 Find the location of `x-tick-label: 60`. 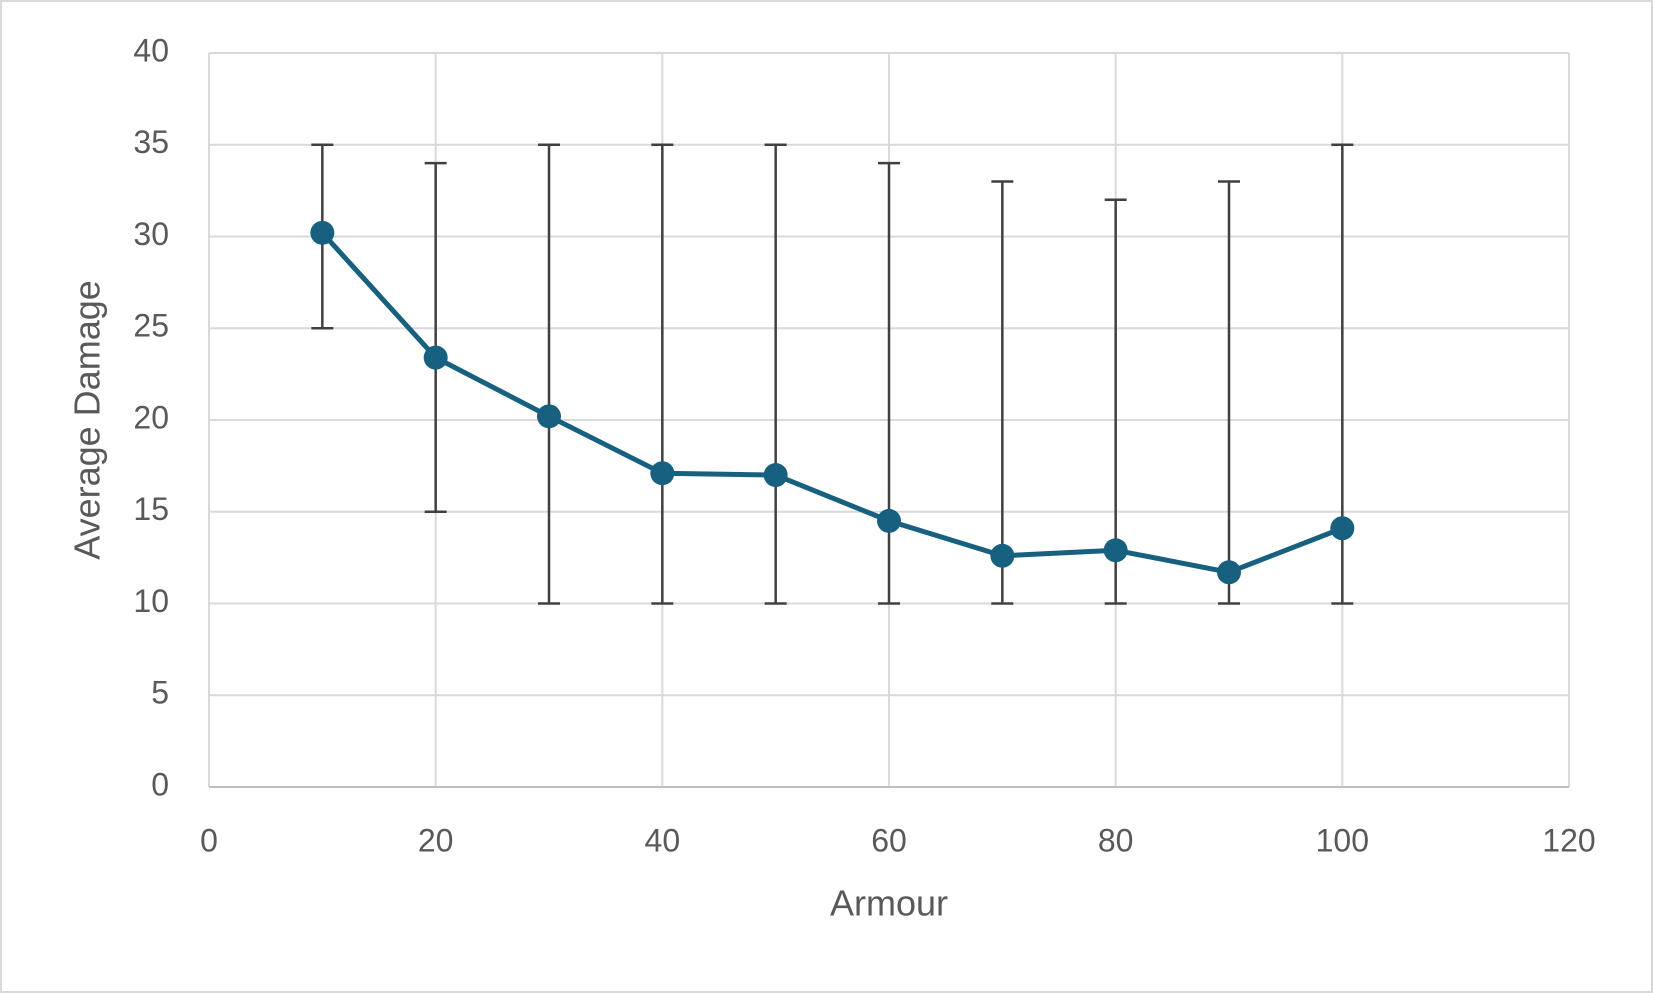

x-tick-label: 60 is located at coordinates (889, 840).